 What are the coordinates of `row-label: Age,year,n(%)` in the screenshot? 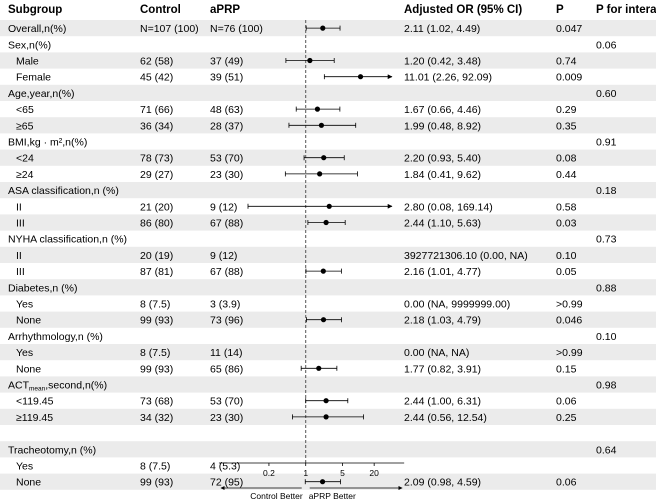 It's located at (41, 94).